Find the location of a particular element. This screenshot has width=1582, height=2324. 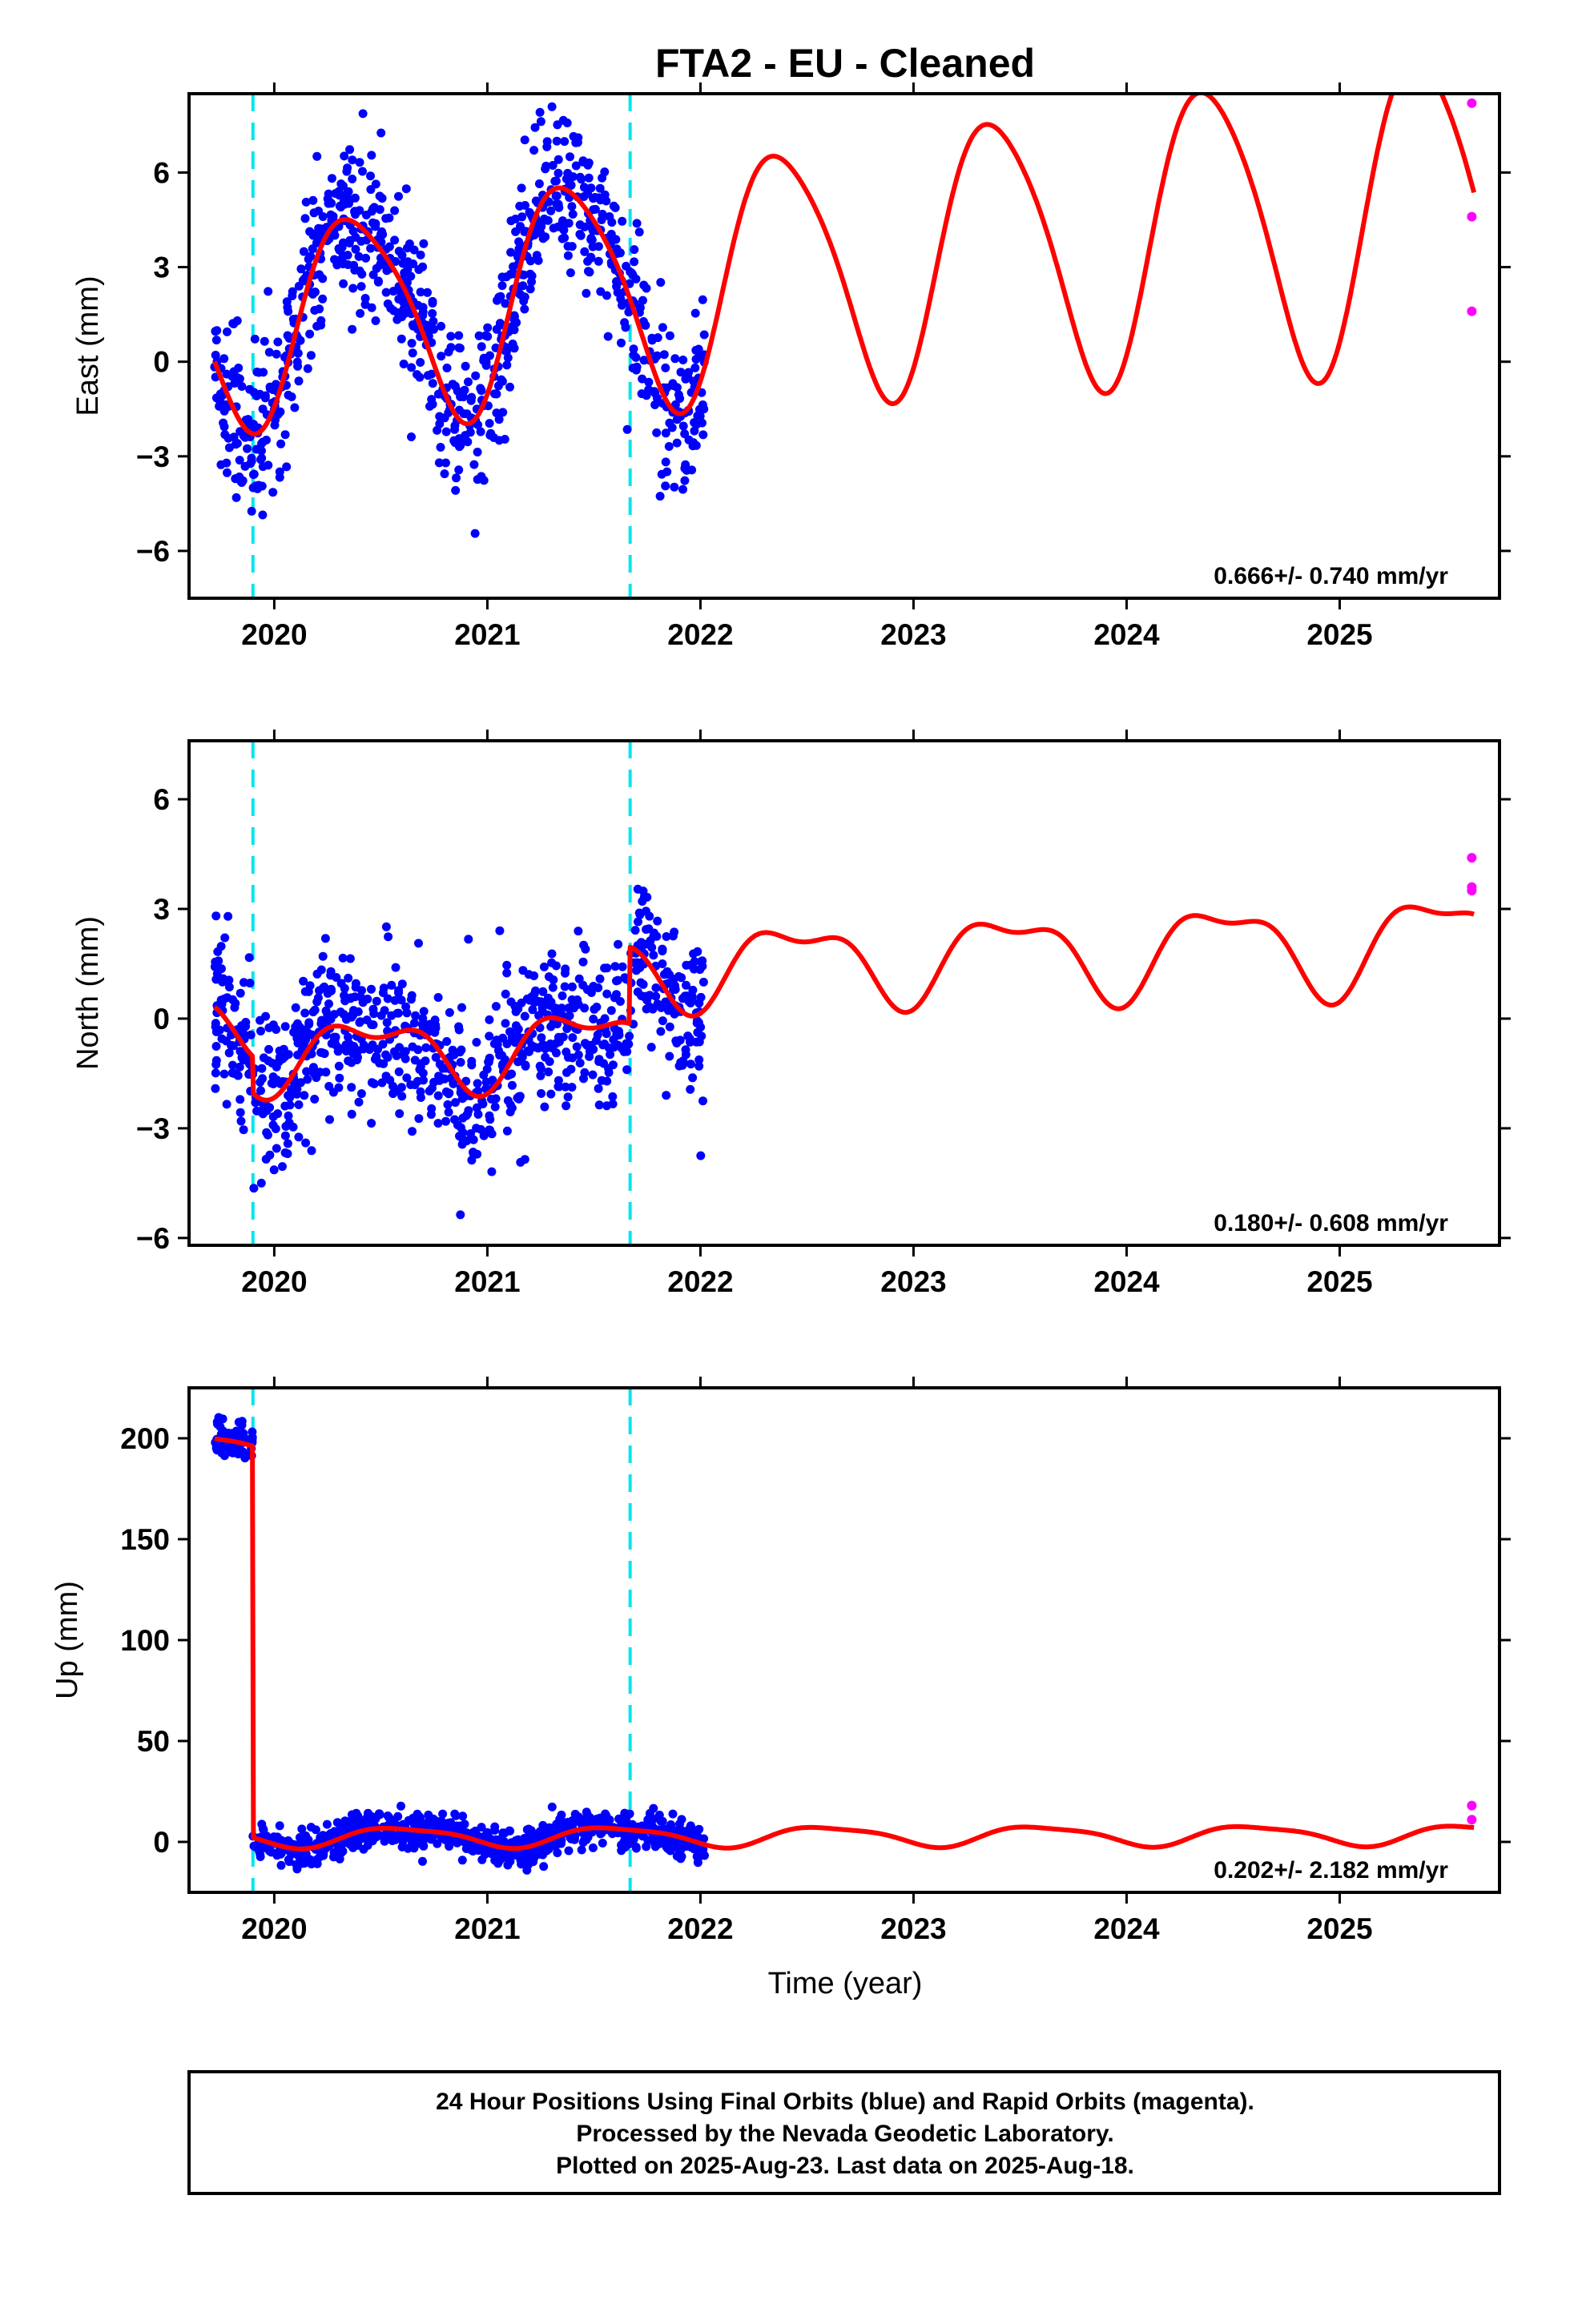

rapid-orbit-point is located at coordinates (1472, 216).